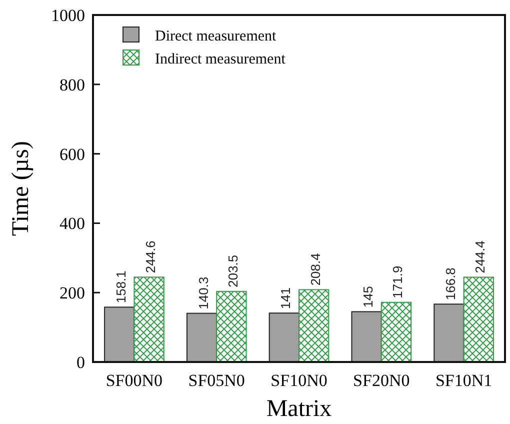  Describe the element at coordinates (216, 380) in the screenshot. I see `x-tick-label: SF05N0` at that location.